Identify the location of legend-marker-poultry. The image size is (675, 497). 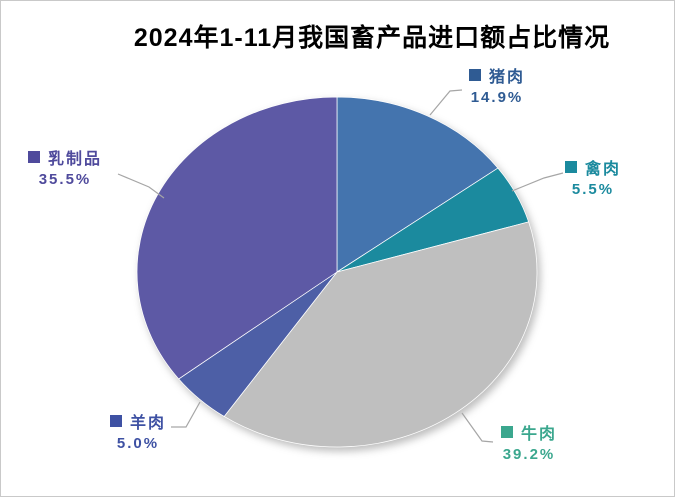
(570, 167).